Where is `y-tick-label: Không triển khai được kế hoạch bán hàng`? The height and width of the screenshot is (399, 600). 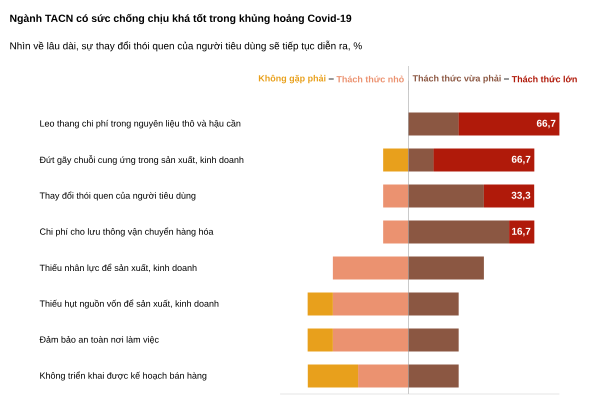
y-tick-label: Không triển khai được kế hoạch bán hàng is located at coordinates (123, 376).